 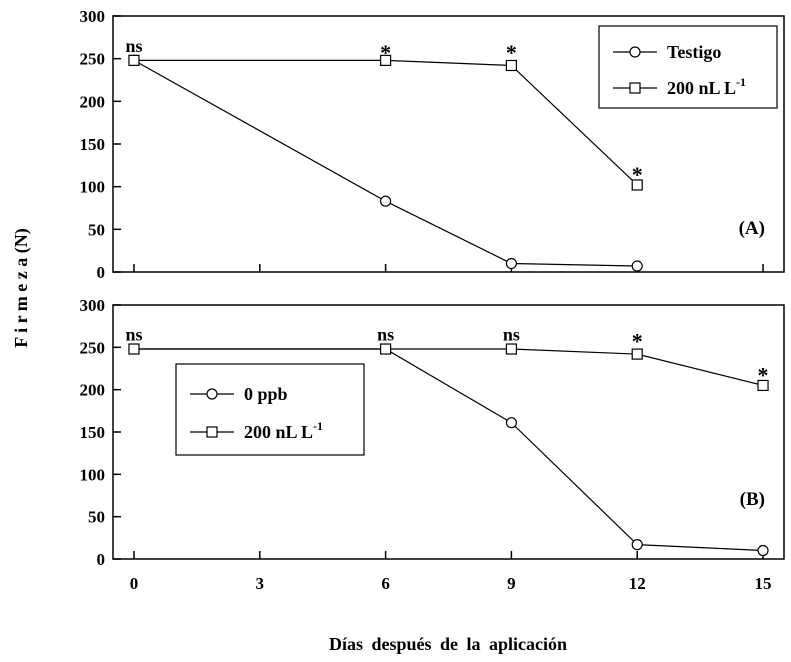 What do you see at coordinates (21, 287) in the screenshot?
I see `y-axis-title: F i r m e z a (N)` at bounding box center [21, 287].